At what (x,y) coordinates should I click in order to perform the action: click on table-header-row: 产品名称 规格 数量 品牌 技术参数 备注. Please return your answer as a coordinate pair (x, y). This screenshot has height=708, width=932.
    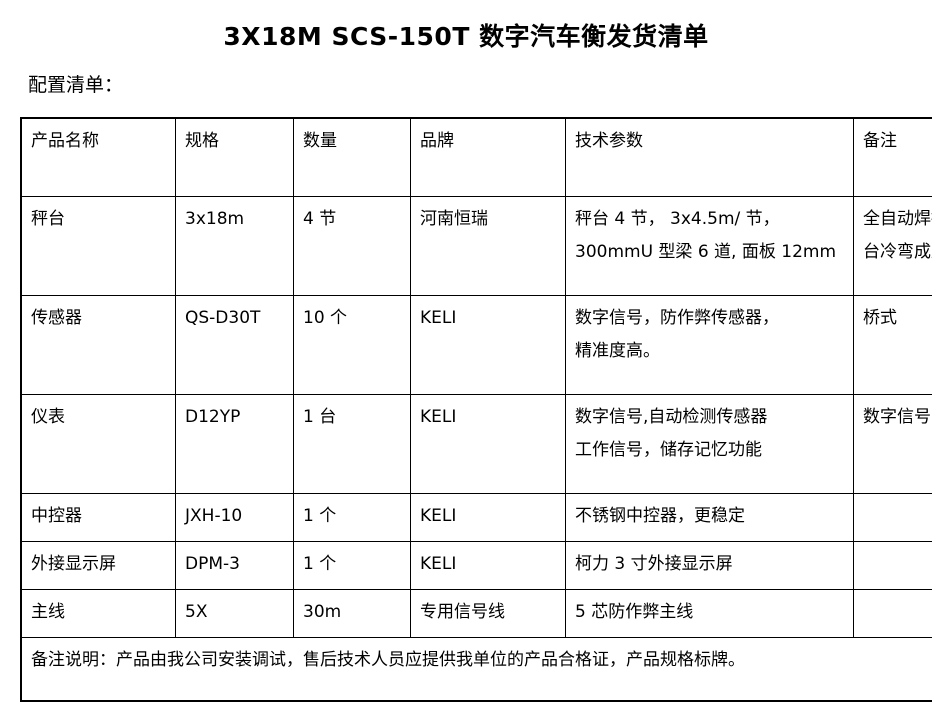
    Looking at the image, I should click on (476, 157).